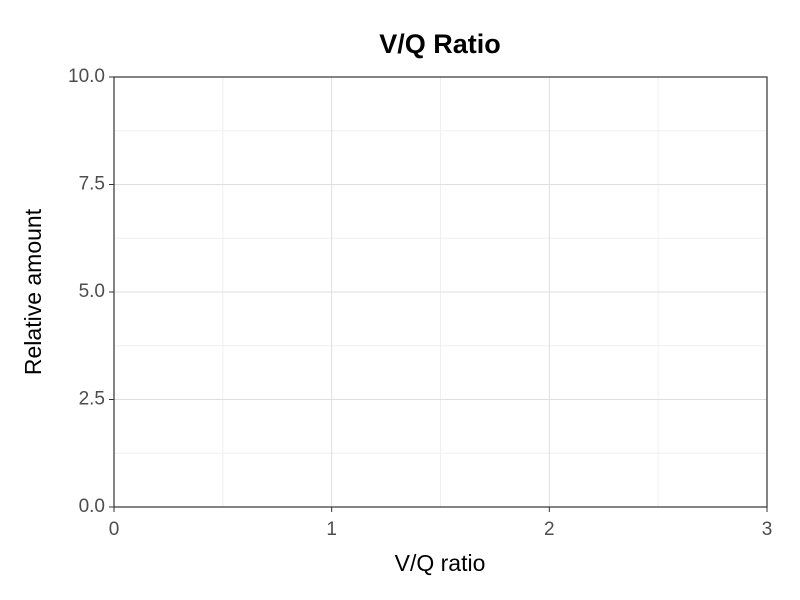 This screenshot has width=800, height=600. What do you see at coordinates (549, 529) in the screenshot?
I see `x-tick-label: 2` at bounding box center [549, 529].